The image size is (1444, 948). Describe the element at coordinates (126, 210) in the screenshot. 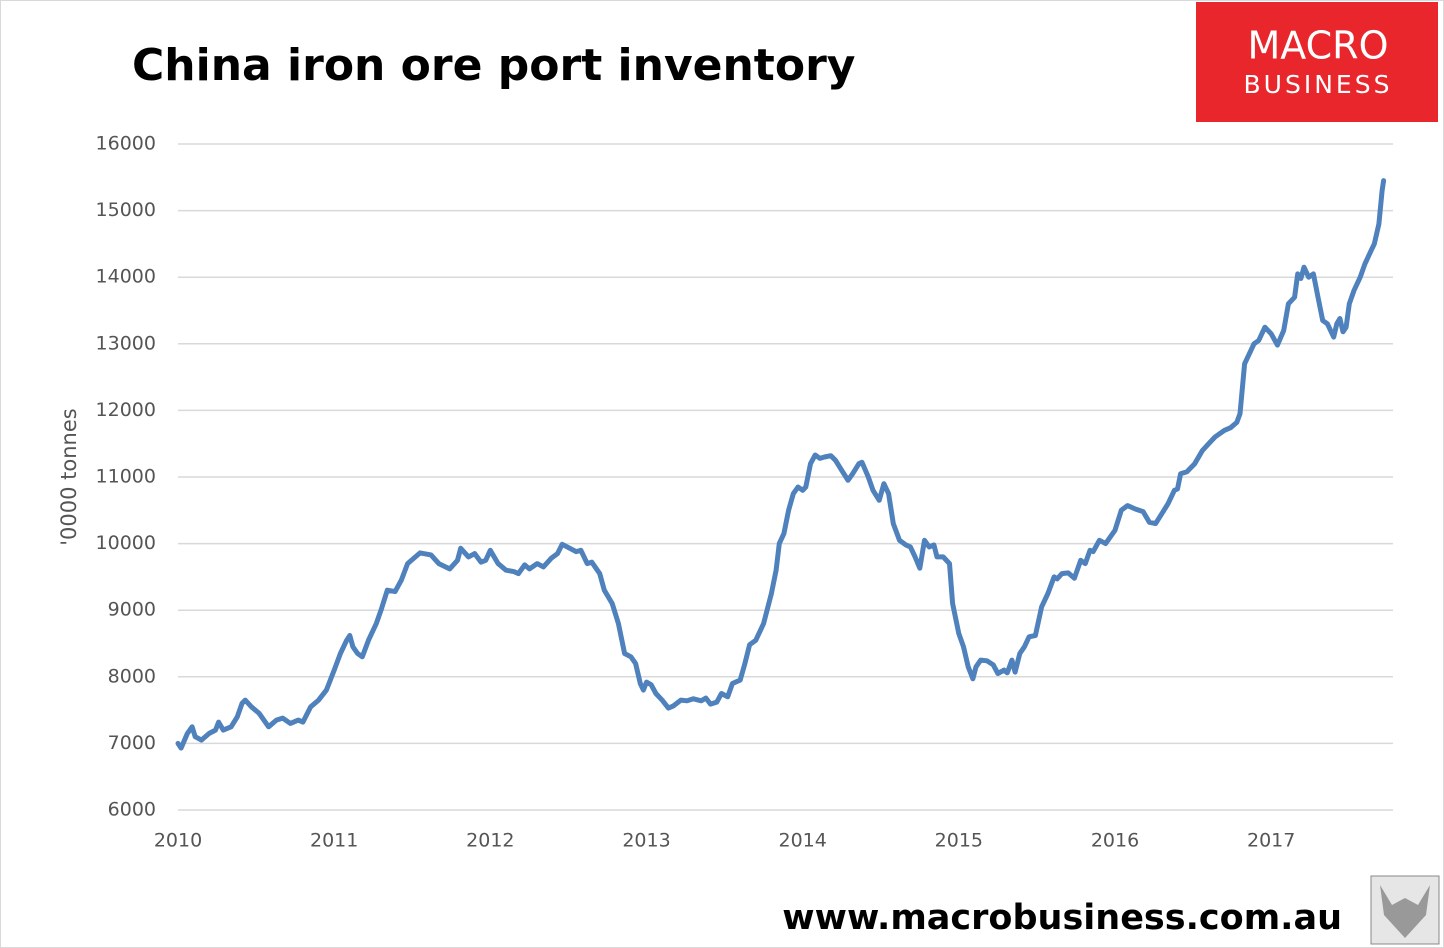

I see `y-tick-label: 15000` at that location.